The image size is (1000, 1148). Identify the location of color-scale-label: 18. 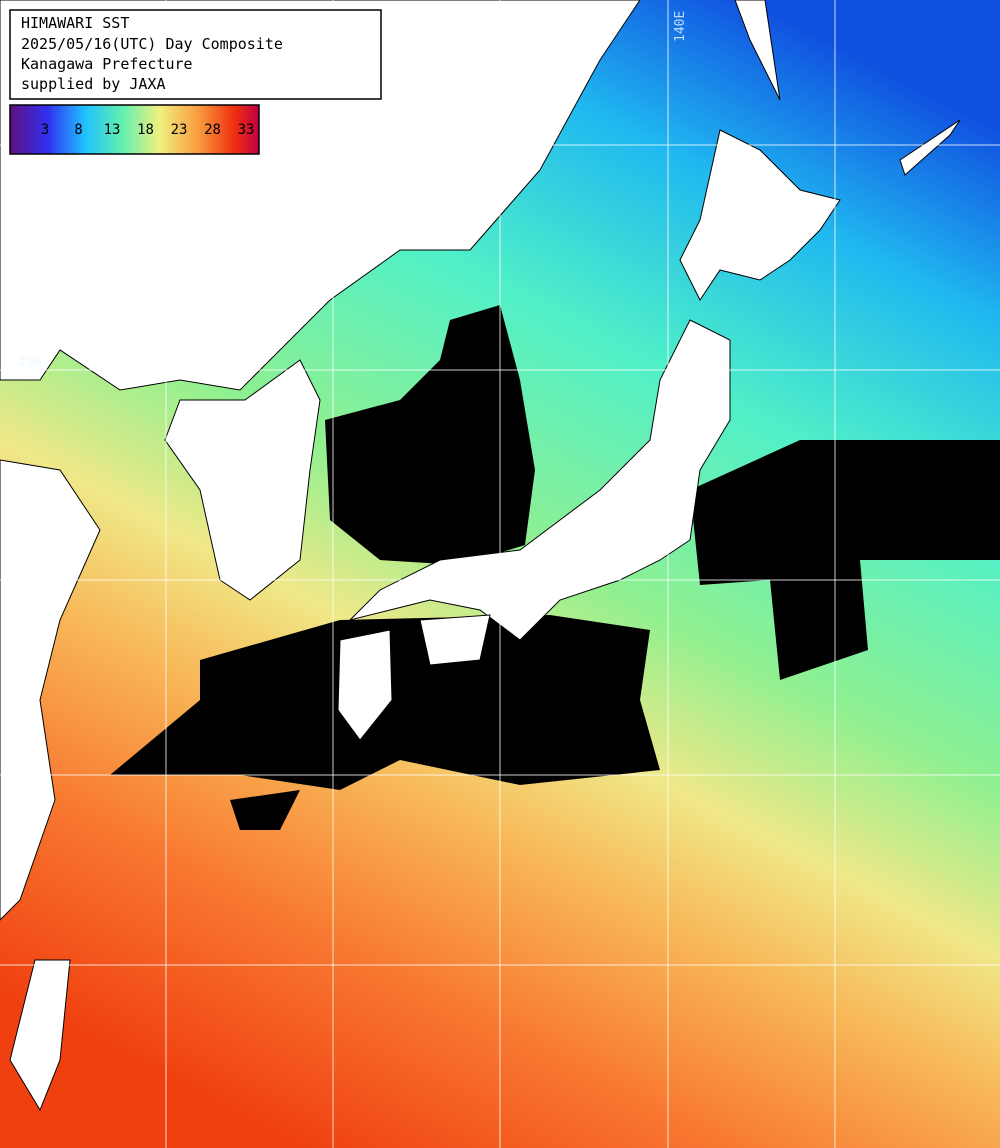
(145, 130).